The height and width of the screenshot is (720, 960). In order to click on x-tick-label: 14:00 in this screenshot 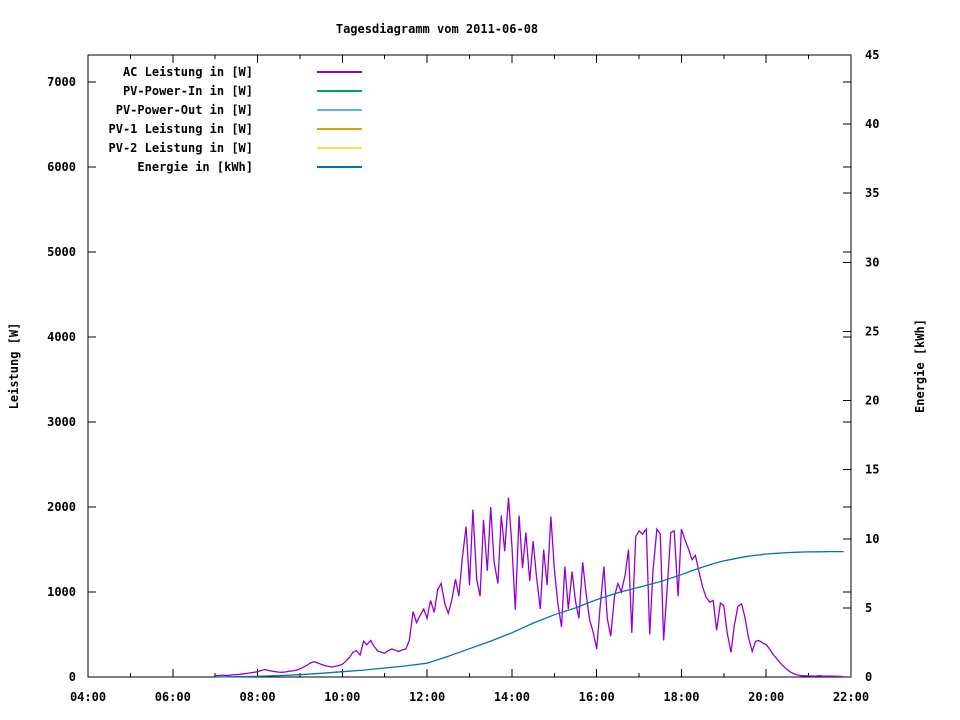, I will do `click(512, 697)`.